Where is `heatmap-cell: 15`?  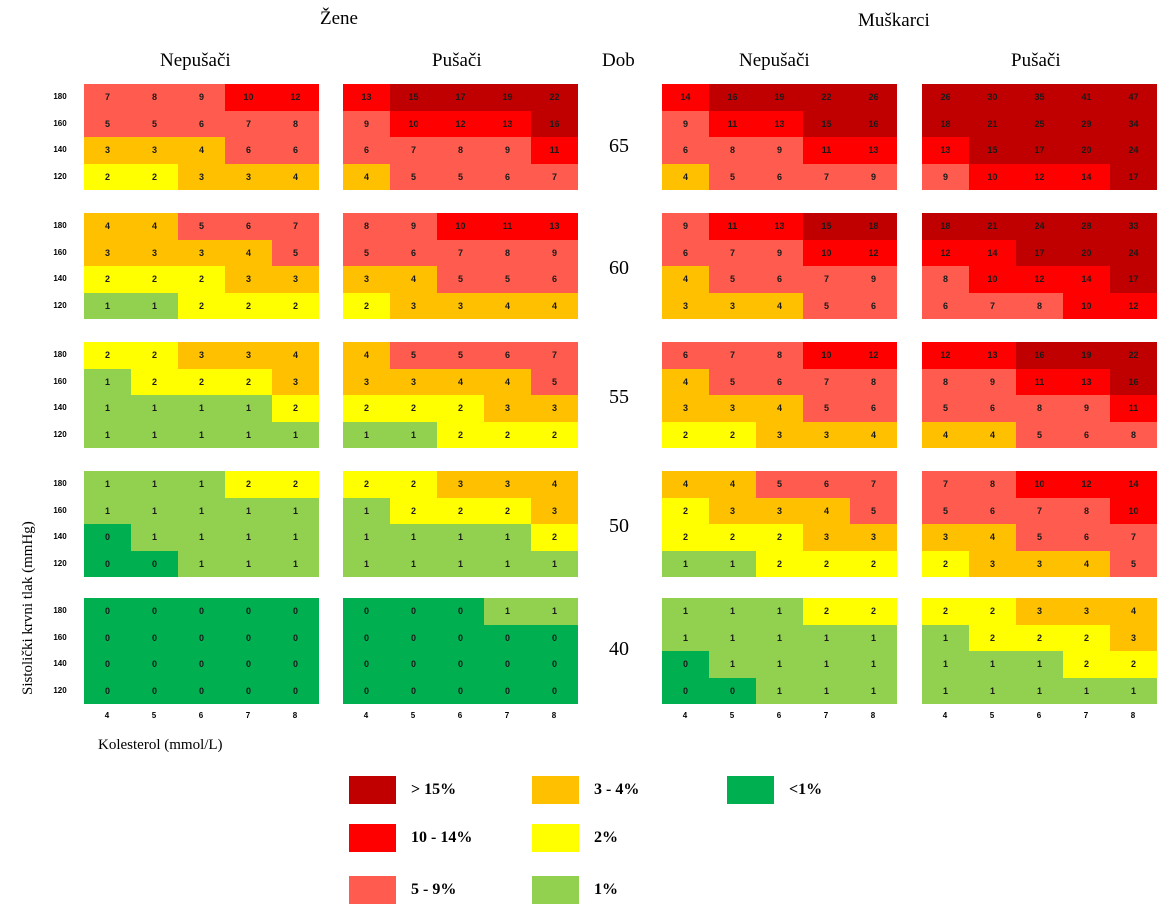 heatmap-cell: 15 is located at coordinates (992, 150).